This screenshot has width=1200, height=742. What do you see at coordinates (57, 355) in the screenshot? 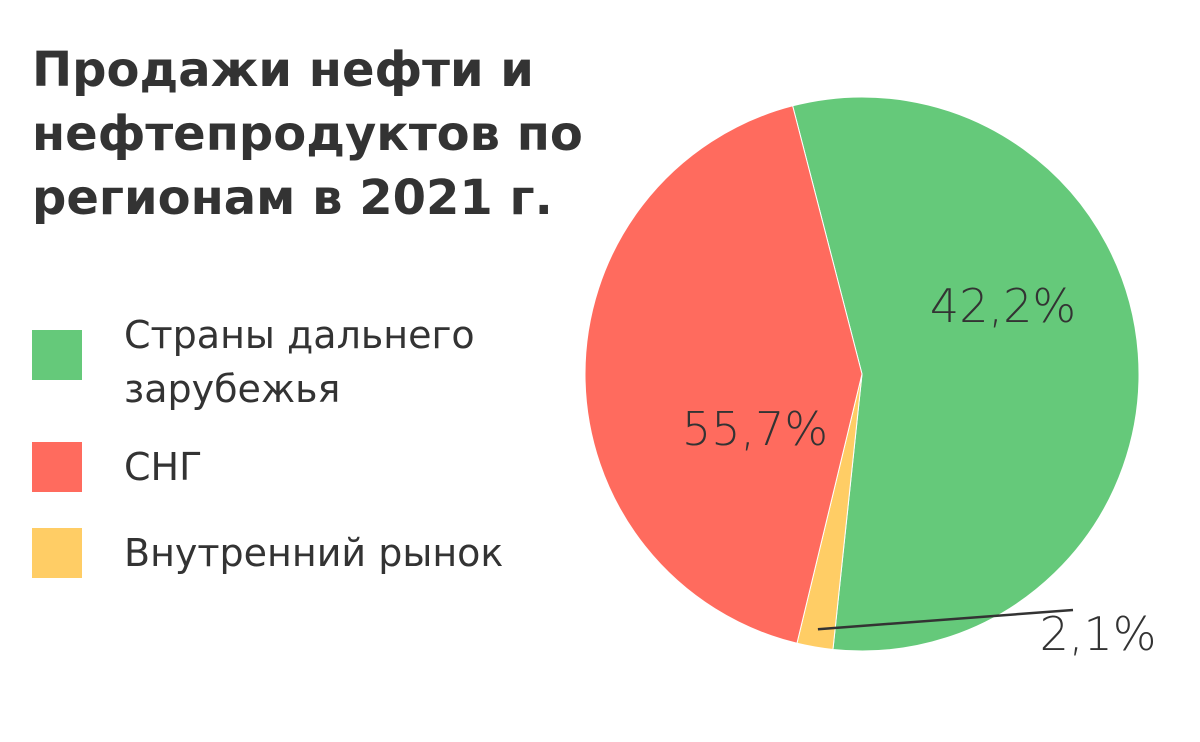
I see `legend-swatch-far-abroad` at bounding box center [57, 355].